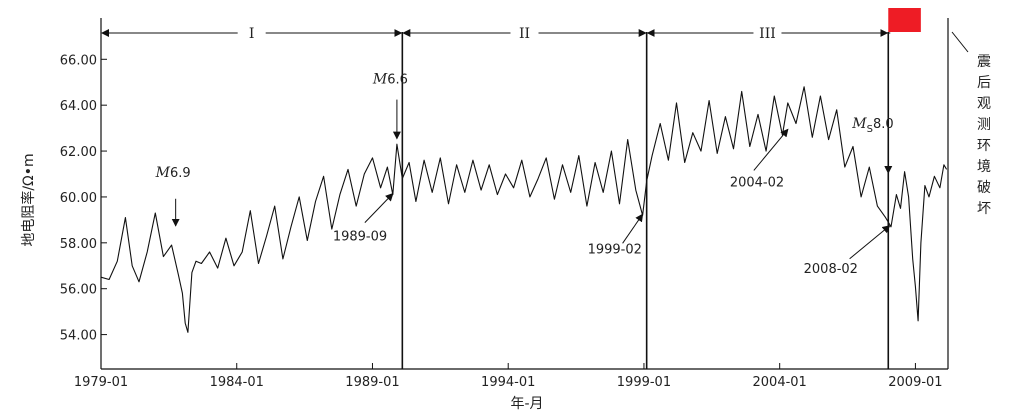 This screenshot has width=1018, height=417. Describe the element at coordinates (78, 244) in the screenshot. I see `y-tick-label: 58.00` at that location.